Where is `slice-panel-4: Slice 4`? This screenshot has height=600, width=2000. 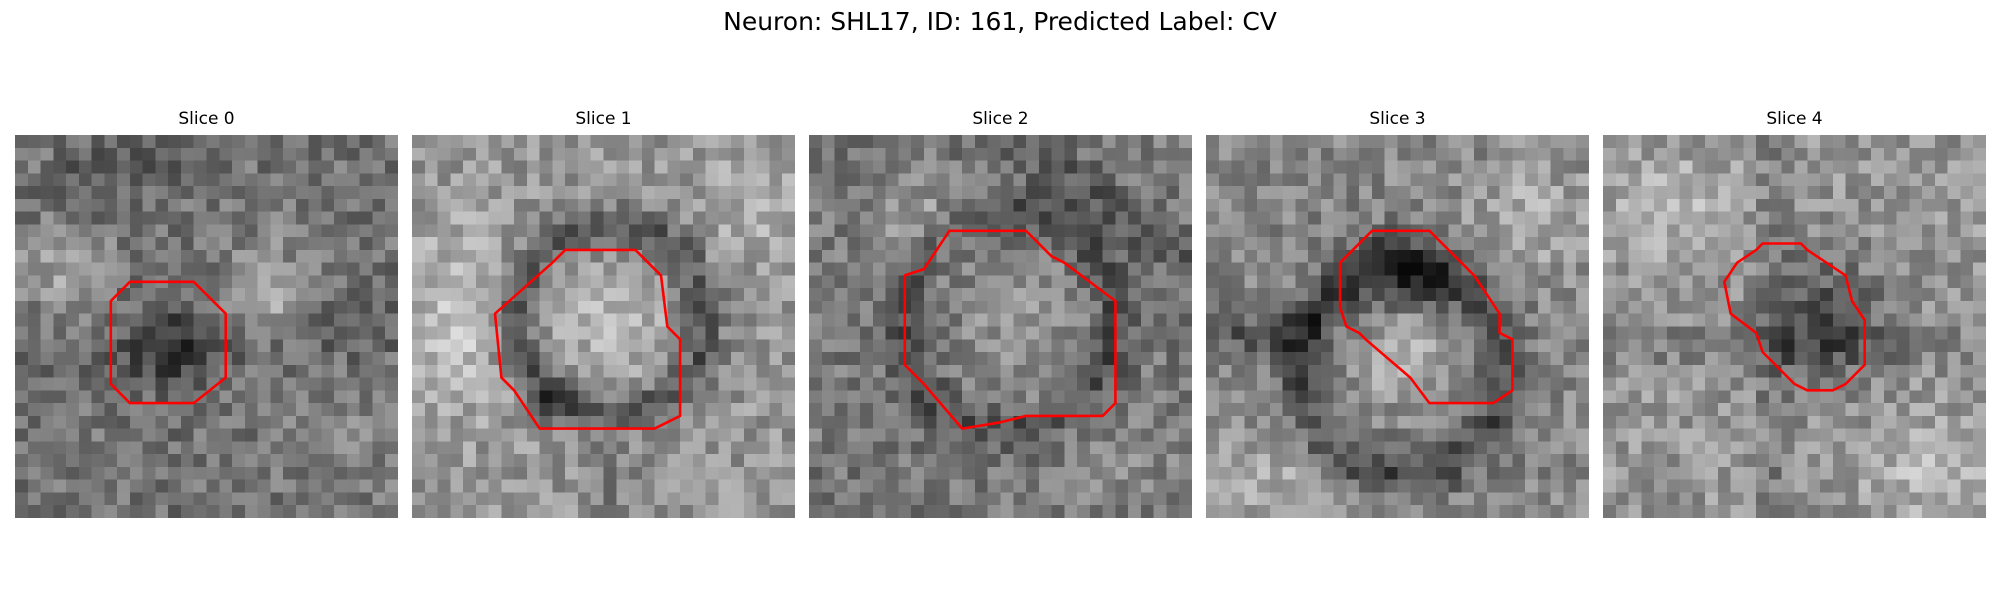 slice-panel-4: Slice 4 is located at coordinates (1794, 313).